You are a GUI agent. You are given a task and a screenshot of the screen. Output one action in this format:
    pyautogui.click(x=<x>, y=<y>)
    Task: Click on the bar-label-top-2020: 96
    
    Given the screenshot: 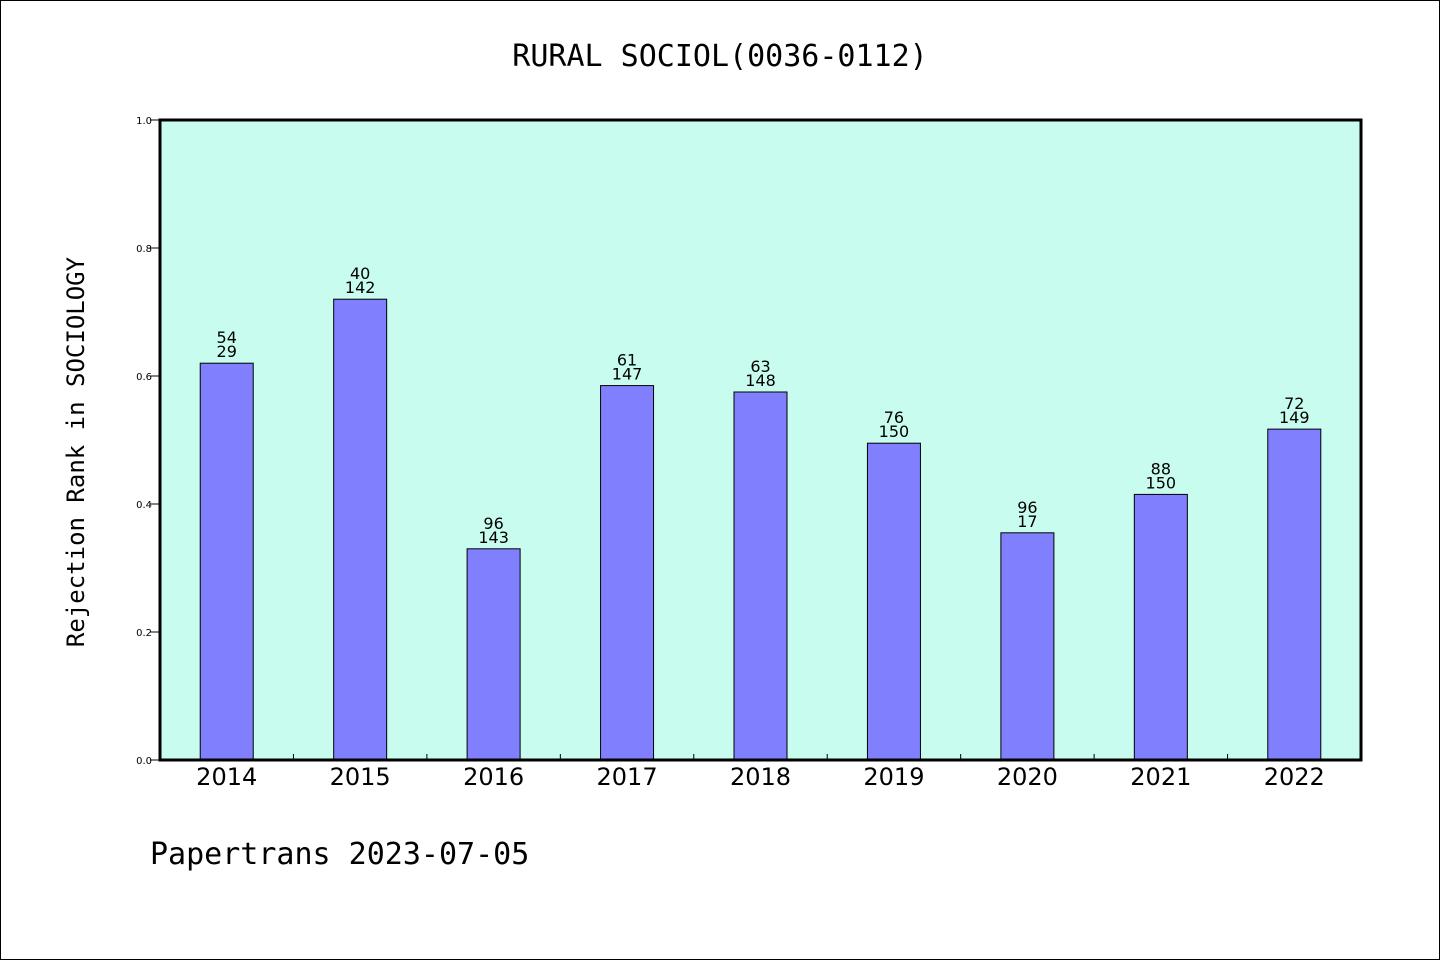 What is the action you would take?
    pyautogui.click(x=1027, y=507)
    